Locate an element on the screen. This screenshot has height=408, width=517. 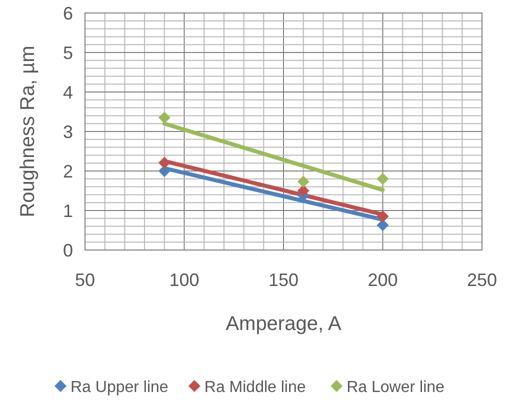
y-tick-label: 3 is located at coordinates (67, 132).